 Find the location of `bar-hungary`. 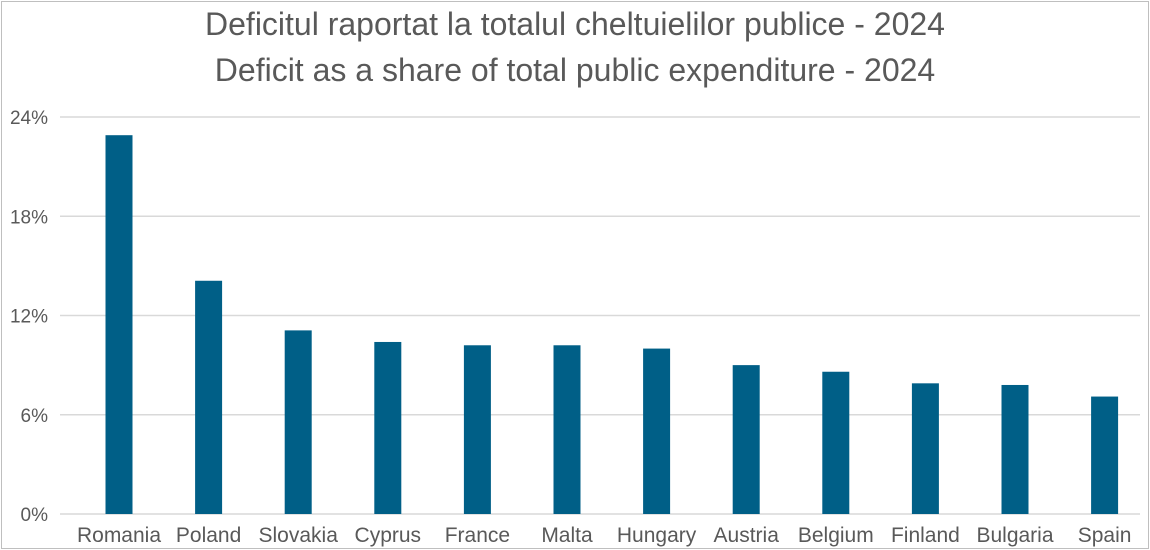

bar-hungary is located at coordinates (657, 431).